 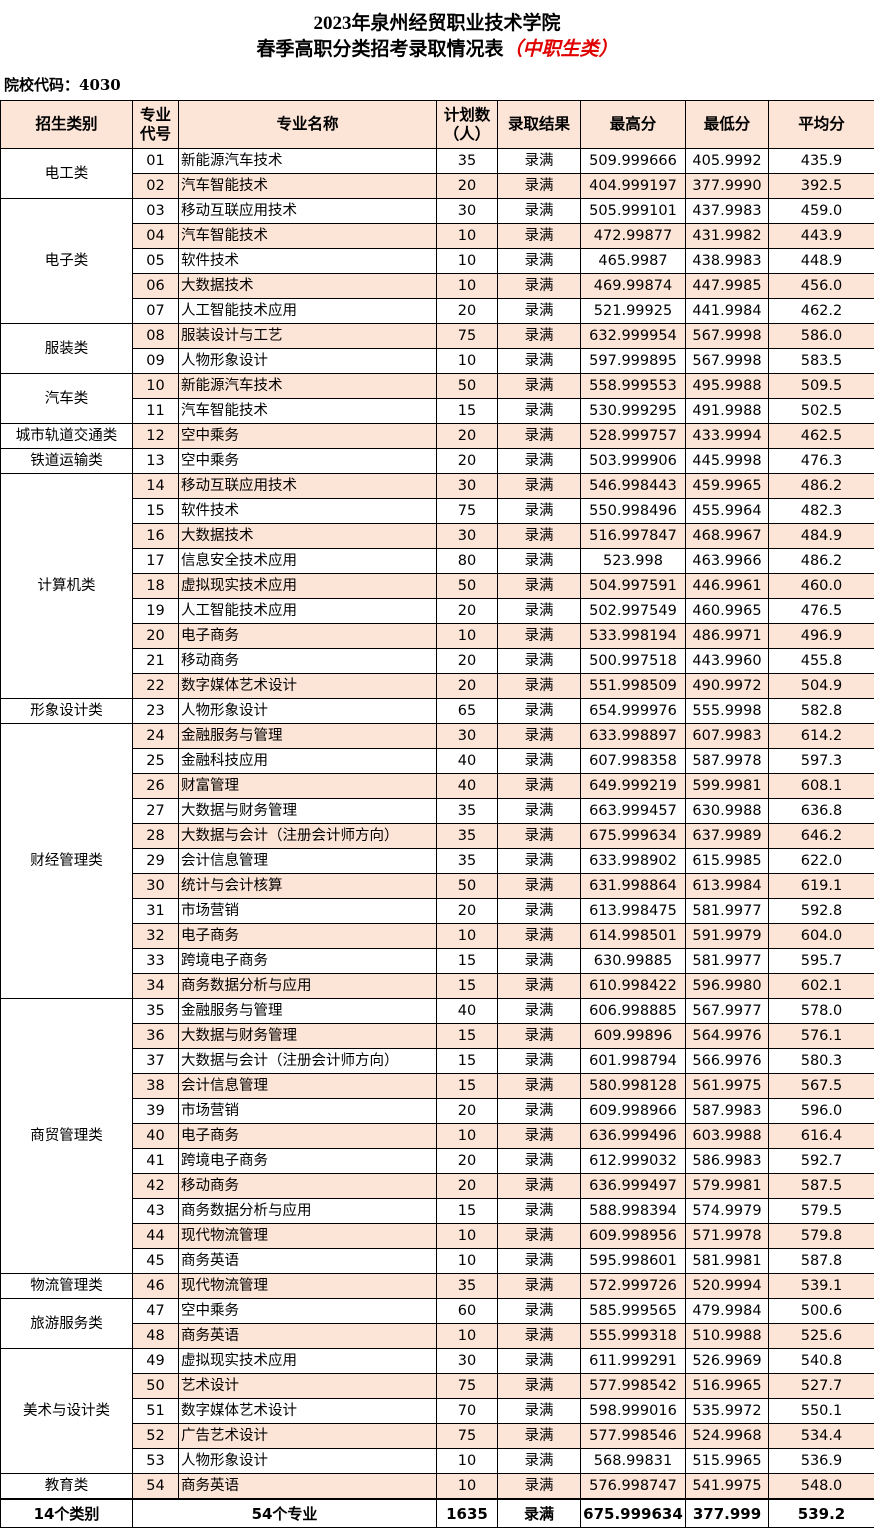 I want to click on code: 47, so click(x=155, y=1311).